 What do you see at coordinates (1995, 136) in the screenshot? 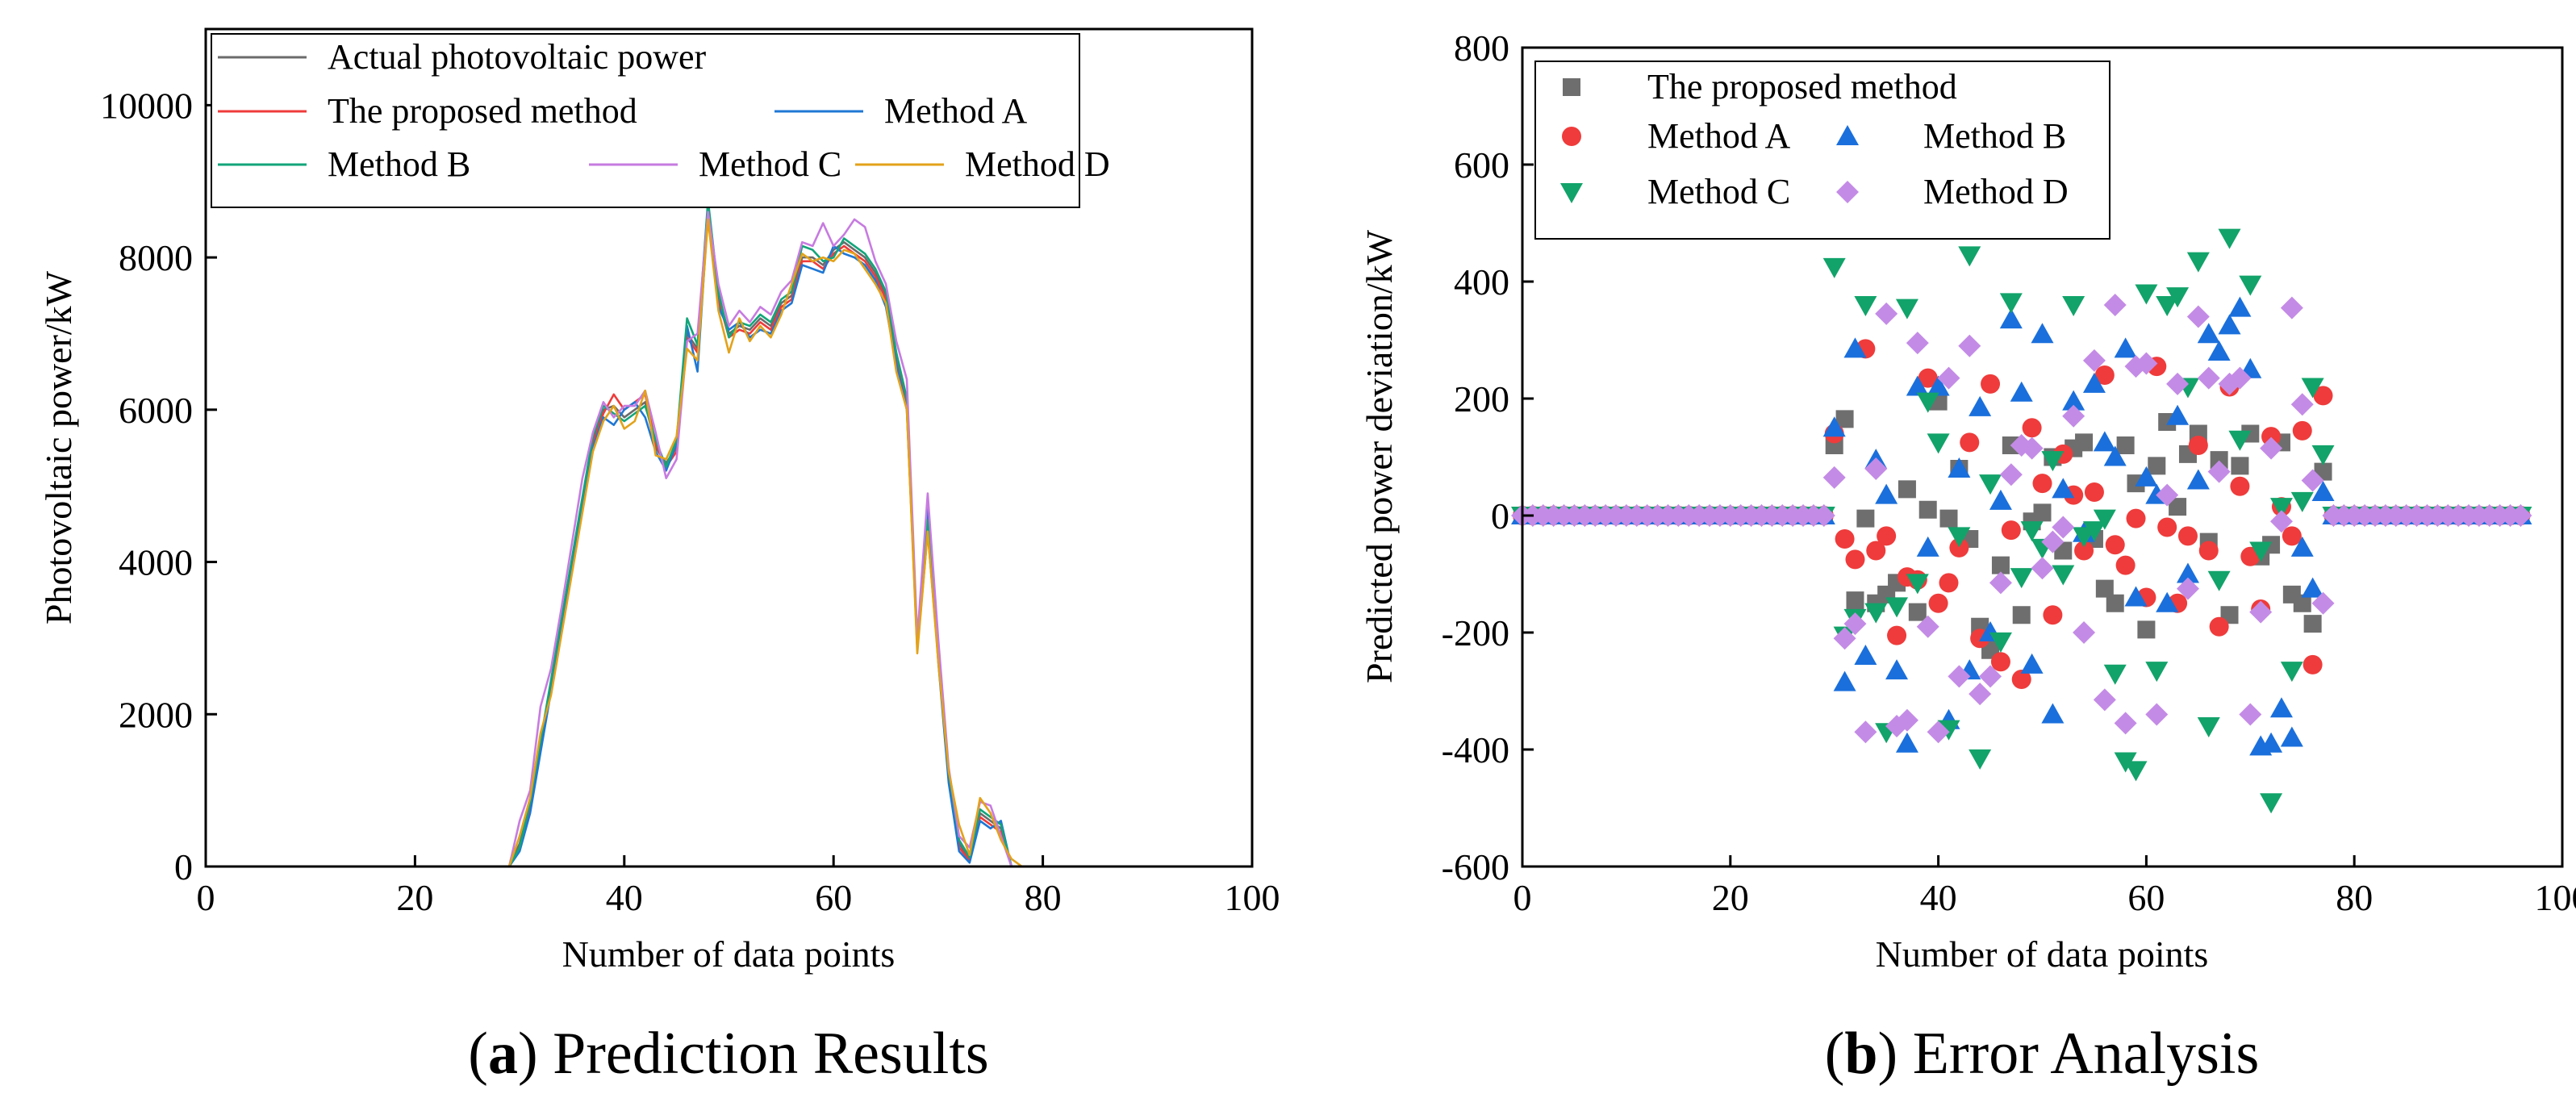
I see `legend-label-method-b: Method B` at bounding box center [1995, 136].